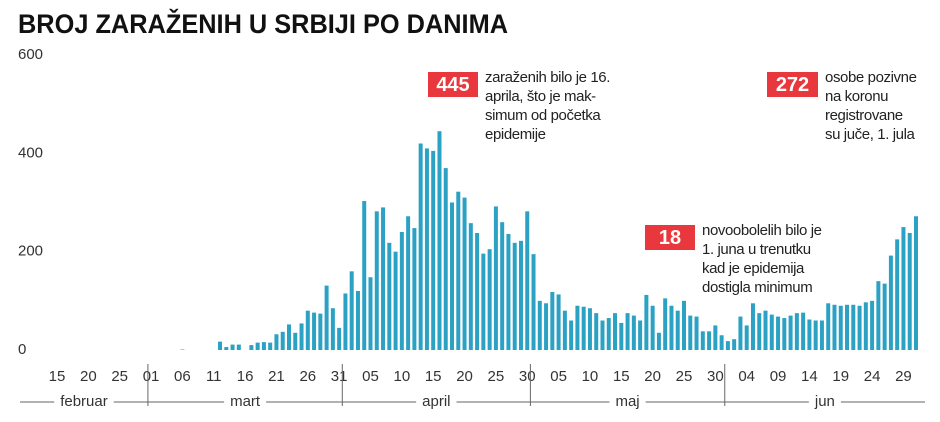 Image resolution: width=940 pixels, height=422 pixels. I want to click on x-tick-label: 26, so click(307, 376).